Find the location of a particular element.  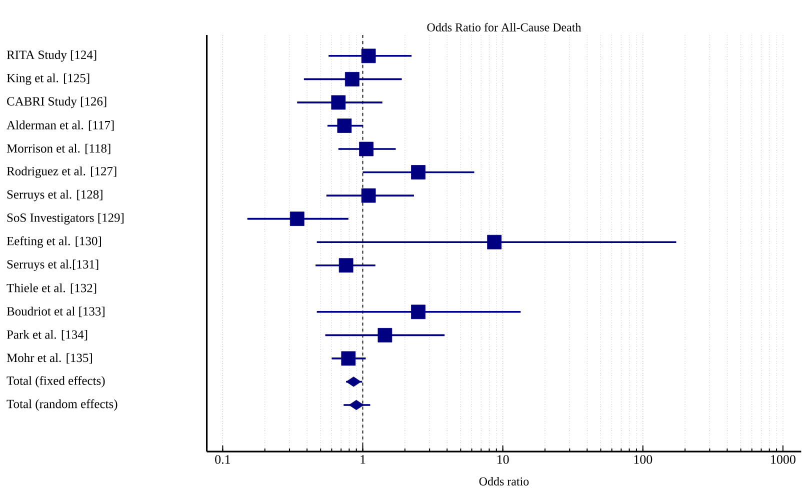

x-tick-label: 10 is located at coordinates (503, 459).